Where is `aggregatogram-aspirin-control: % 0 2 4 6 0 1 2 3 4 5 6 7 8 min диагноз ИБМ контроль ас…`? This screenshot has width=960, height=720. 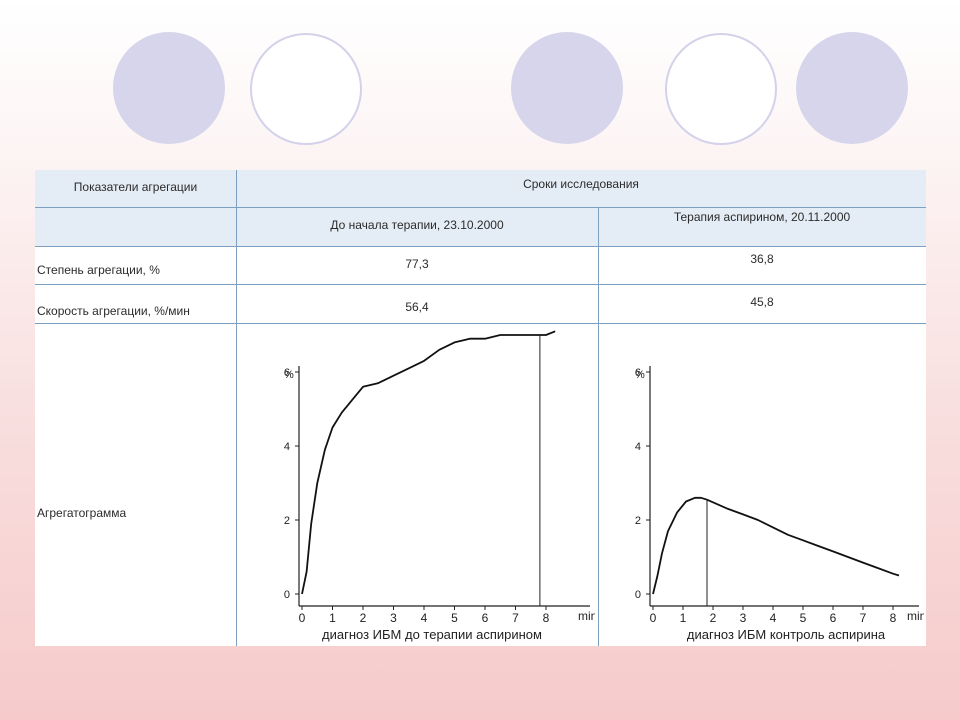 aggregatogram-aspirin-control: % 0 2 4 6 0 1 2 3 4 5 6 7 8 min диагноз ИБМ контроль ас… is located at coordinates (779, 504).